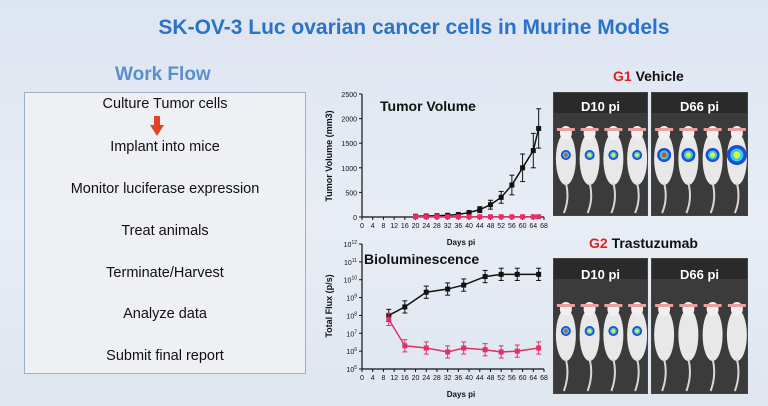 The width and height of the screenshot is (768, 406). Describe the element at coordinates (699, 274) in the screenshot. I see `g2-d66-label: D66 pi` at that location.